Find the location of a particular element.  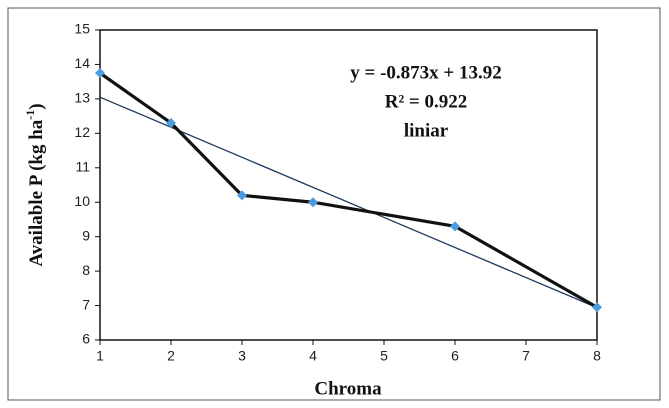

annotation: R² = 0.922 is located at coordinates (426, 101).